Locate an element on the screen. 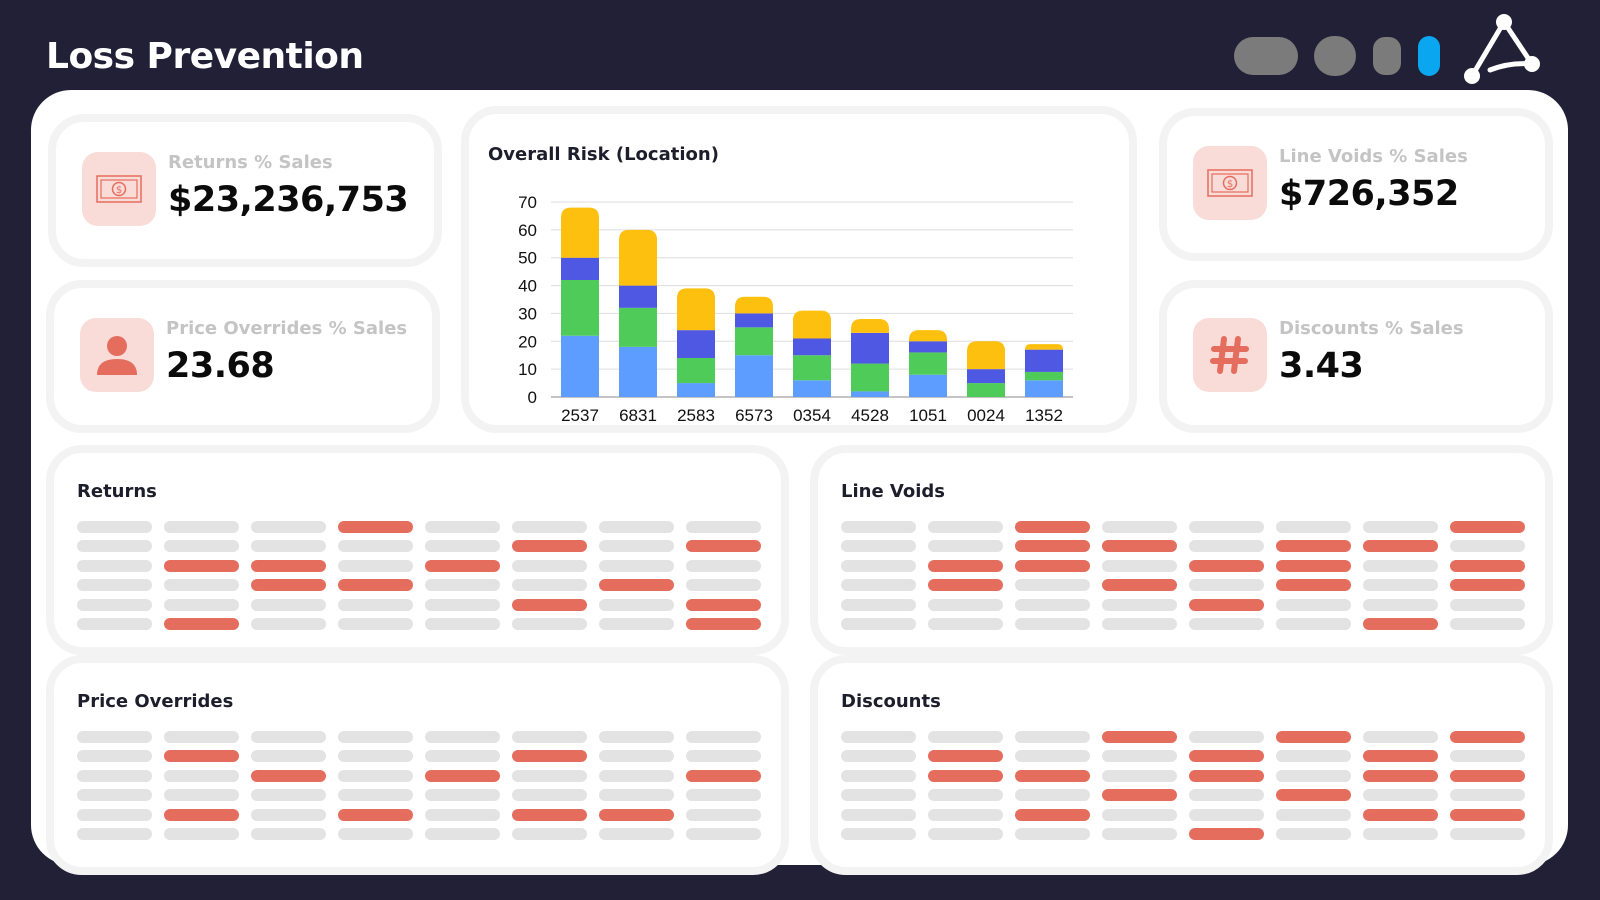  kpi-label: Price Overrides % Sales is located at coordinates (287, 328).